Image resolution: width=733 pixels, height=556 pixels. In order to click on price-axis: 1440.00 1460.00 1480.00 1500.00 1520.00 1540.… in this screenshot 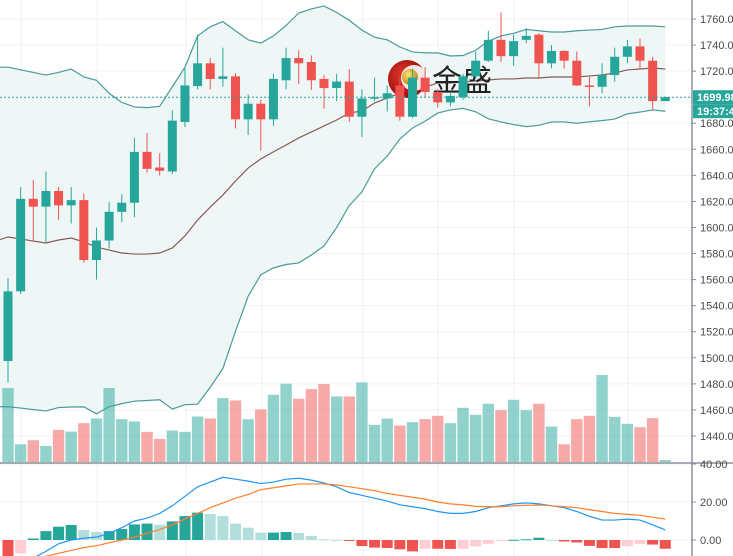, I will do `click(712, 228)`.